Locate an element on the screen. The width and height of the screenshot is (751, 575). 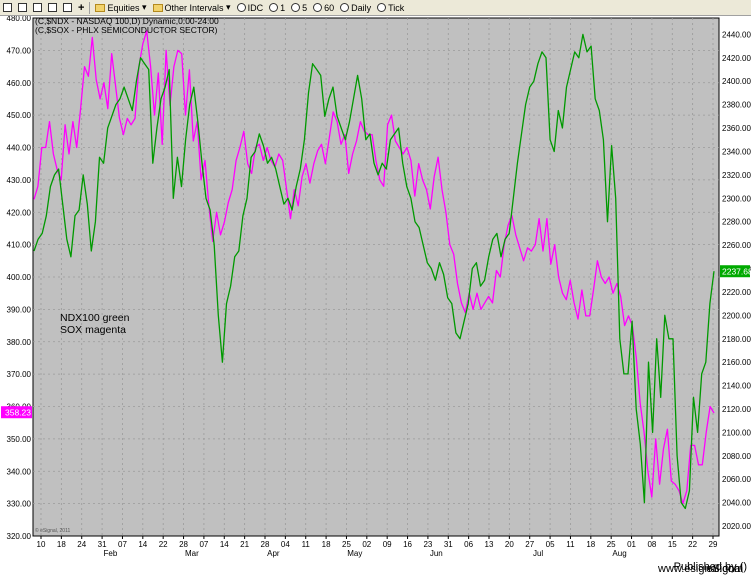
x-tick-label: 06 is located at coordinates (468, 544).